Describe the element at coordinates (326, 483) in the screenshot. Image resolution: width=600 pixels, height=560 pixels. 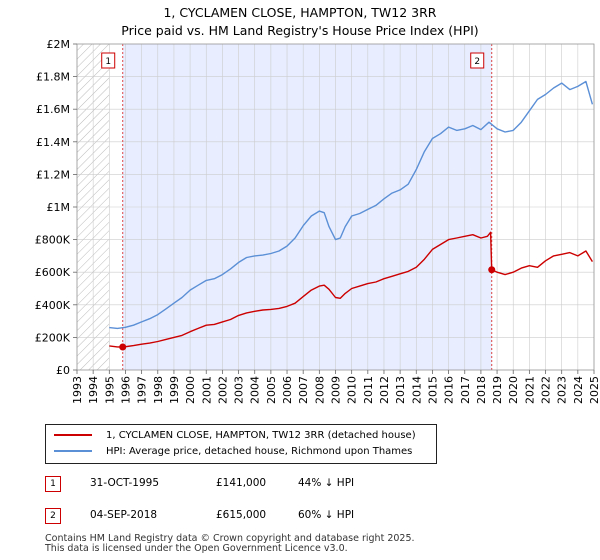
I see `sale-hpi-diff: 44% ↓ HPI` at that location.